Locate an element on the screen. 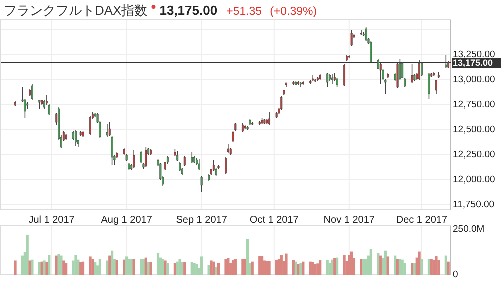 This screenshot has width=502, height=290. chart-subtitle: 13,175.00 is located at coordinates (189, 10).